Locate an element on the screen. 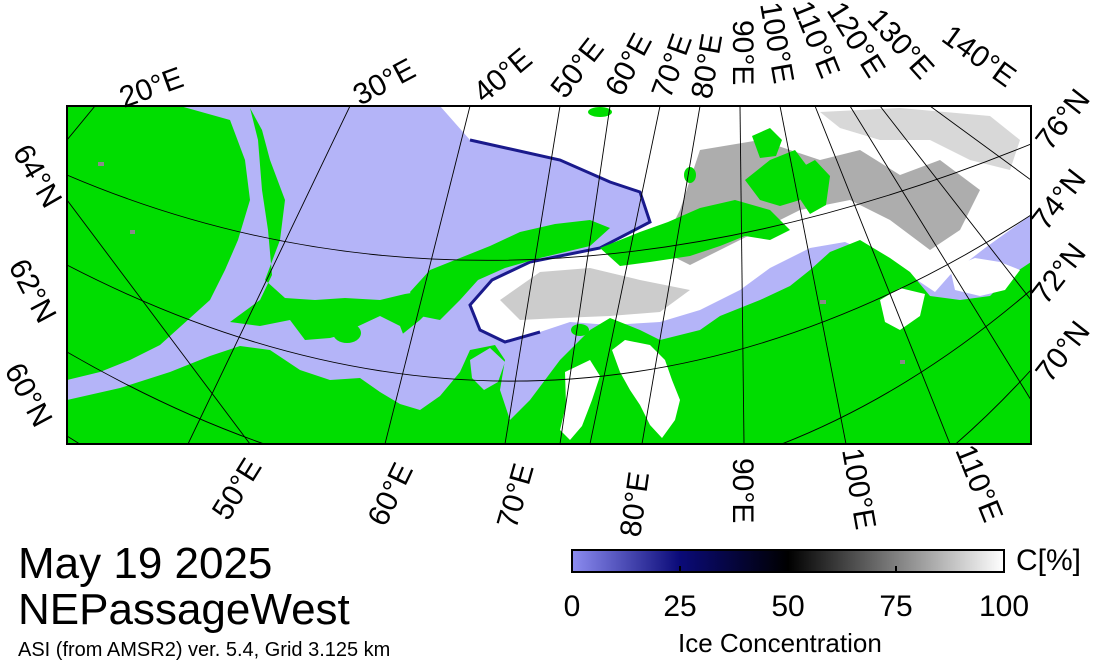  khatanga-ice is located at coordinates (985, 277).